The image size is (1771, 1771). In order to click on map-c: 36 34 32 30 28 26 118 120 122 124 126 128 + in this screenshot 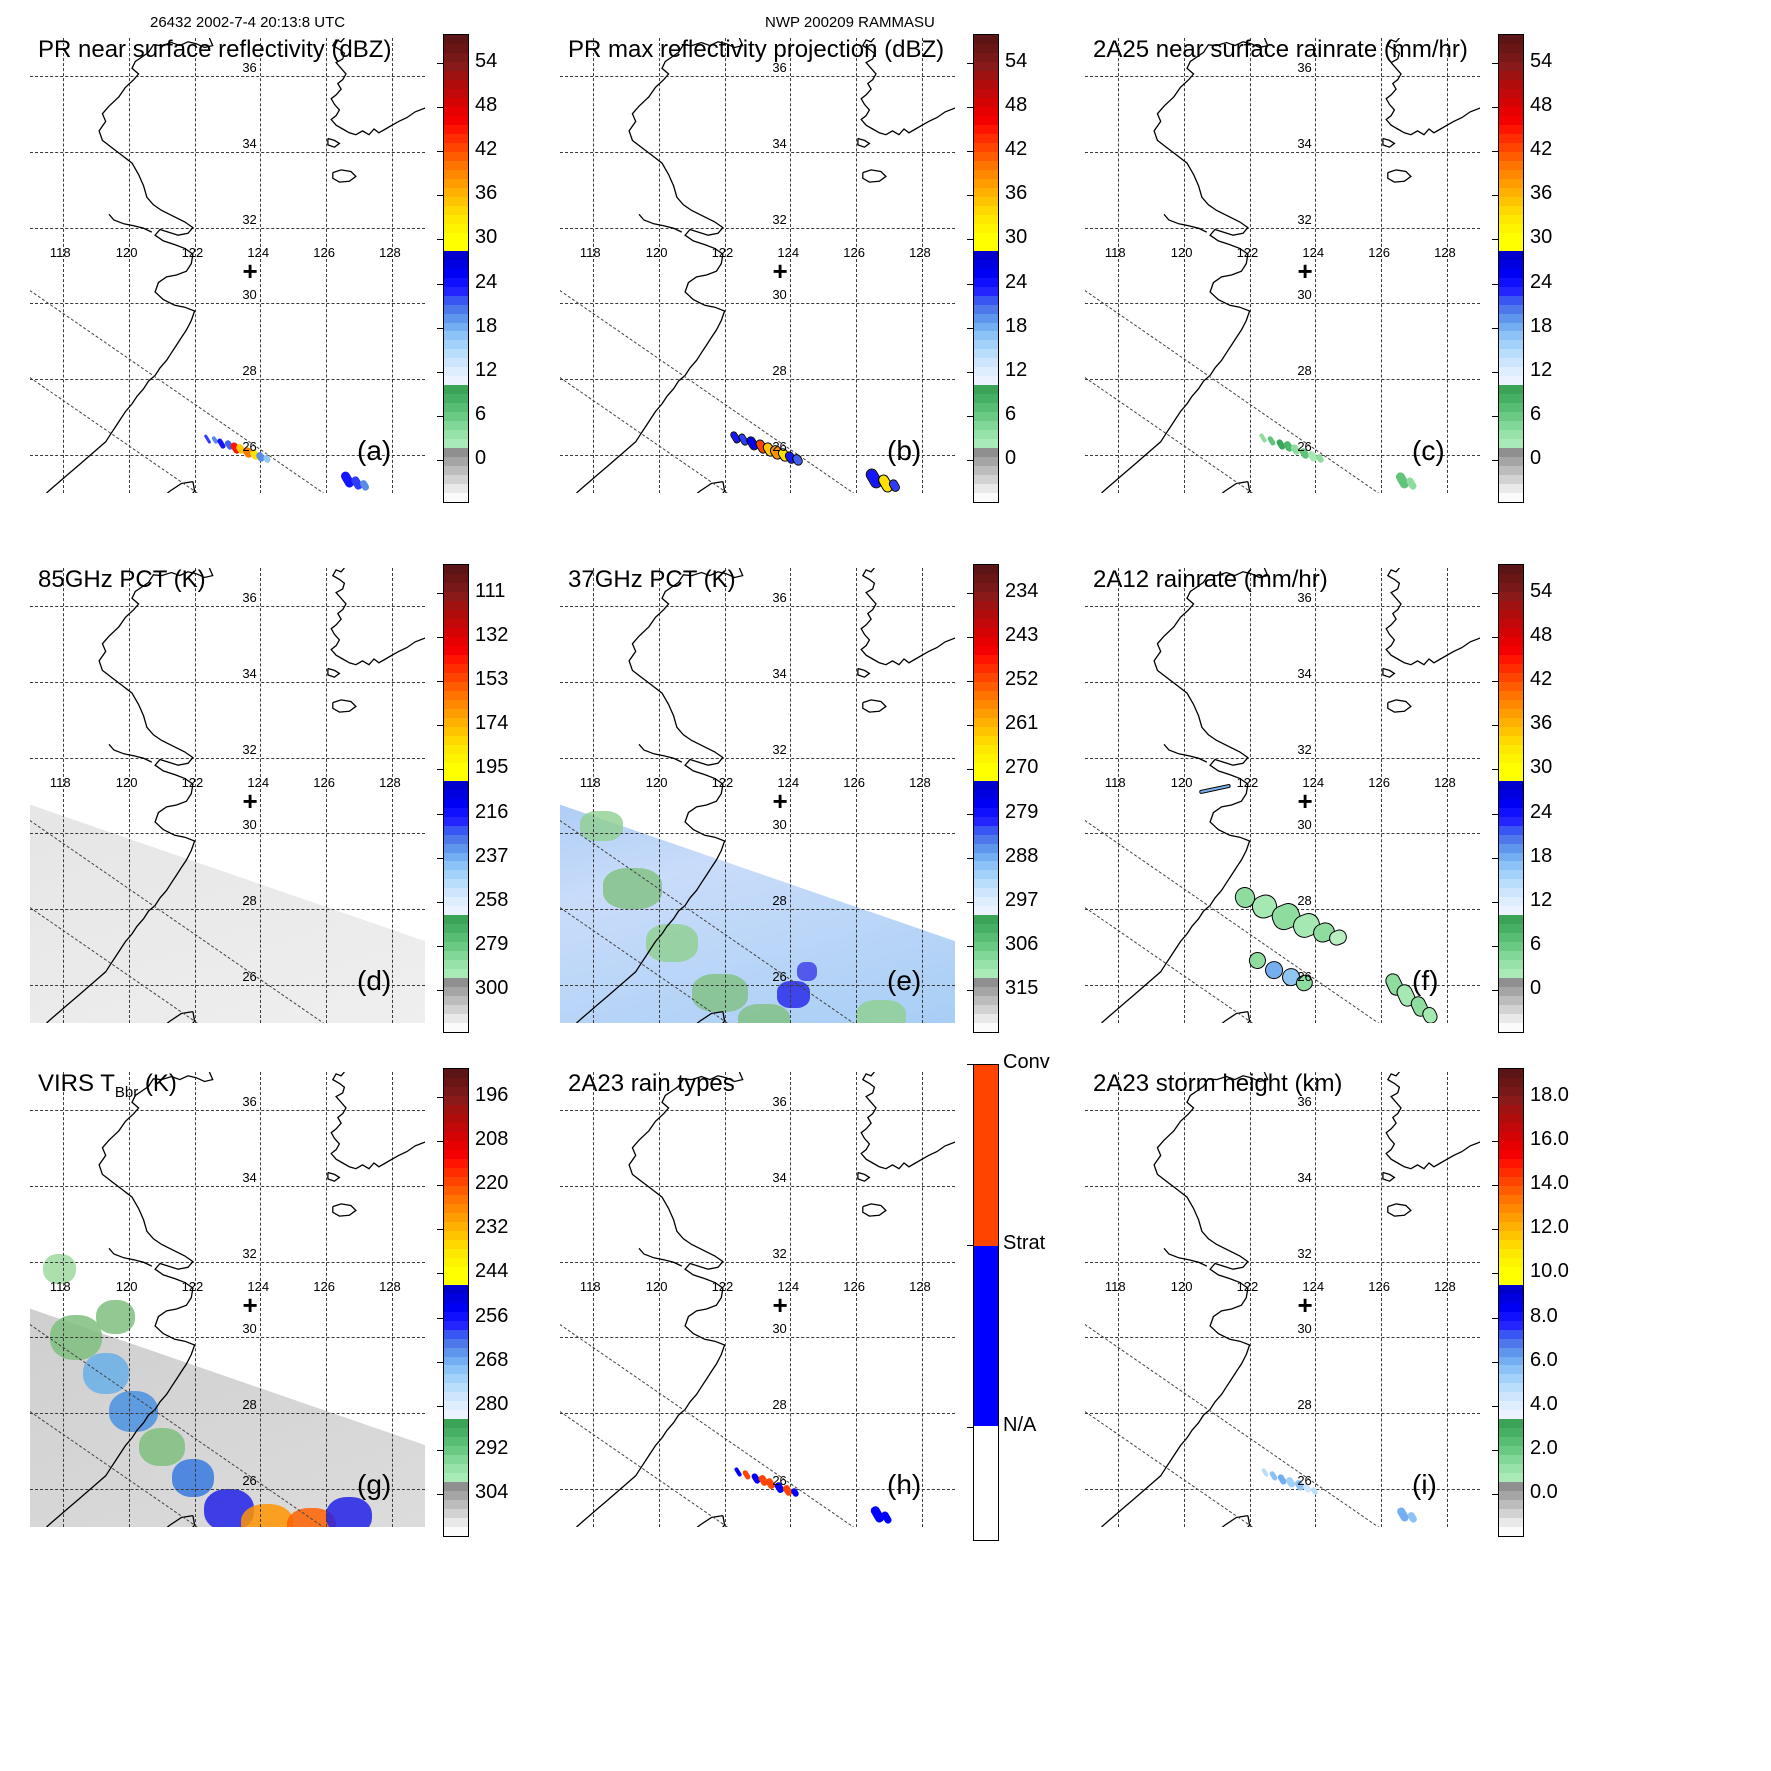, I will do `click(1282, 265)`.